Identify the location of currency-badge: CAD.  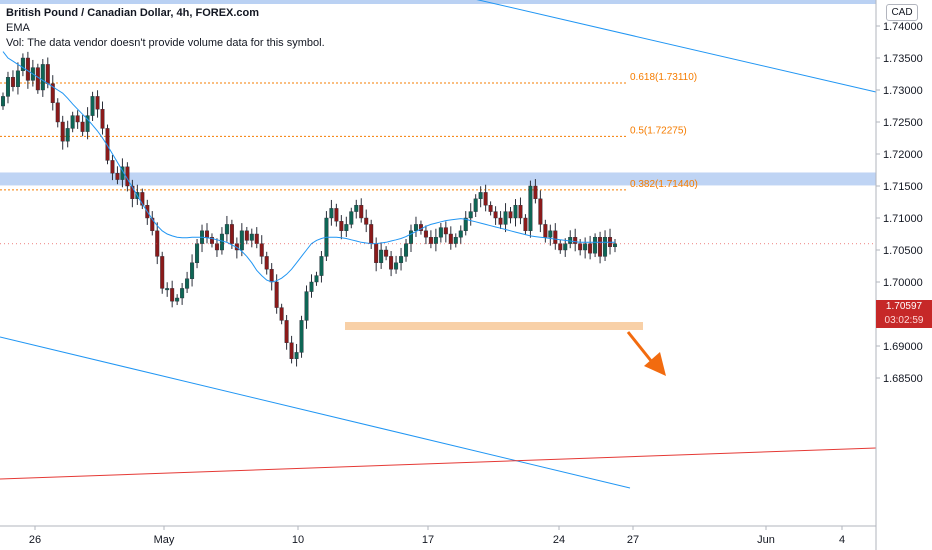
(902, 12).